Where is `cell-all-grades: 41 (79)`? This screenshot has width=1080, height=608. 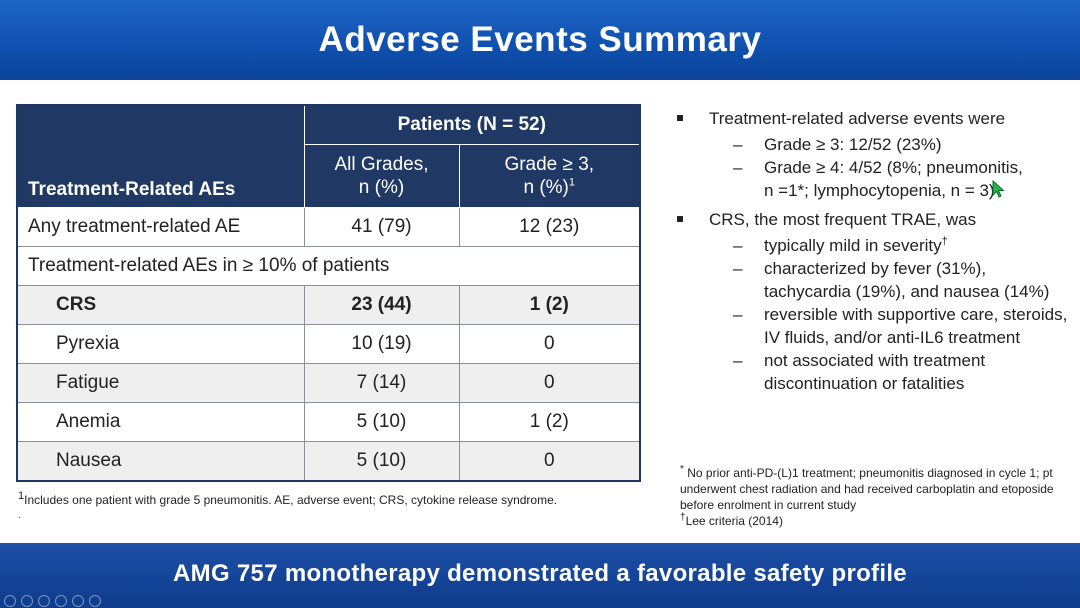
cell-all-grades: 41 (79) is located at coordinates (381, 227).